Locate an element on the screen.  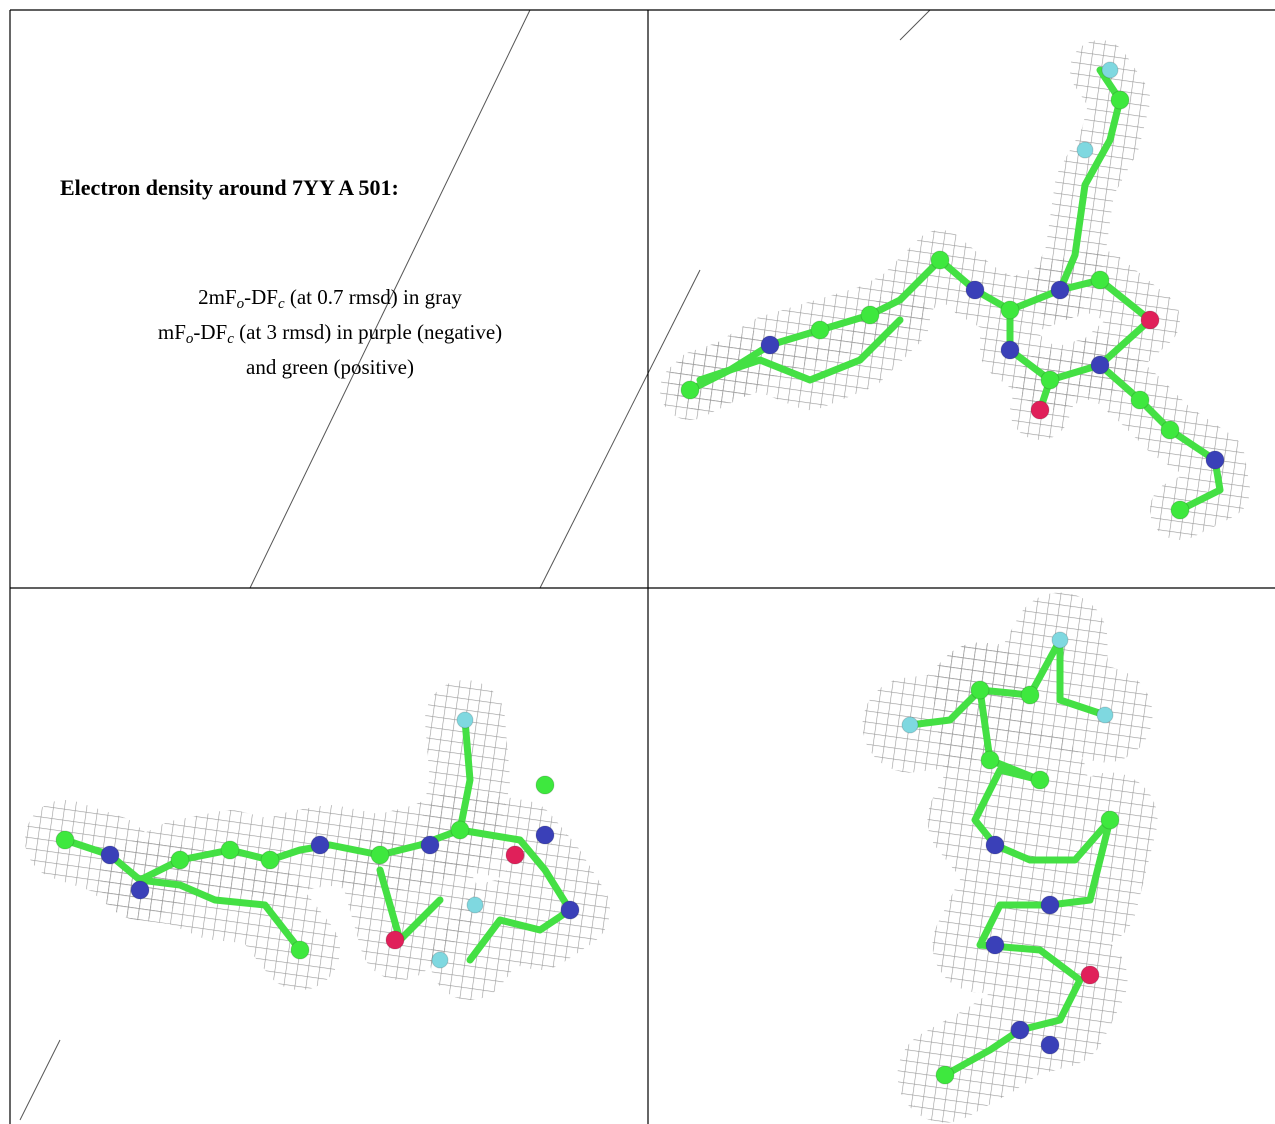
legend-line: 2mFo-DFc (at 0.7 rmsd) in gray is located at coordinates (330, 297).